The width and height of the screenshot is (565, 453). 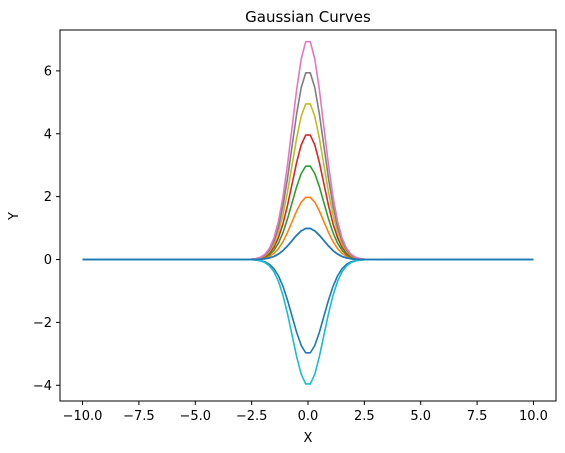 I want to click on x-tick-label: 0.0, so click(x=308, y=416).